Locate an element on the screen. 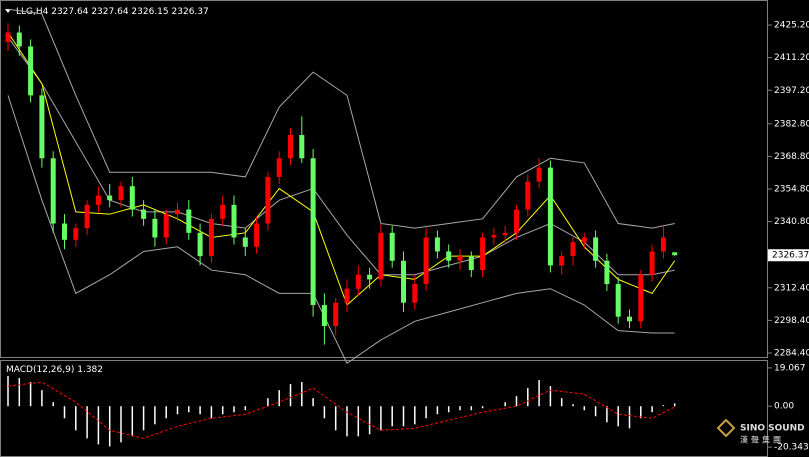  watermark: SINO SOUND 漢聲集團 is located at coordinates (760, 431).